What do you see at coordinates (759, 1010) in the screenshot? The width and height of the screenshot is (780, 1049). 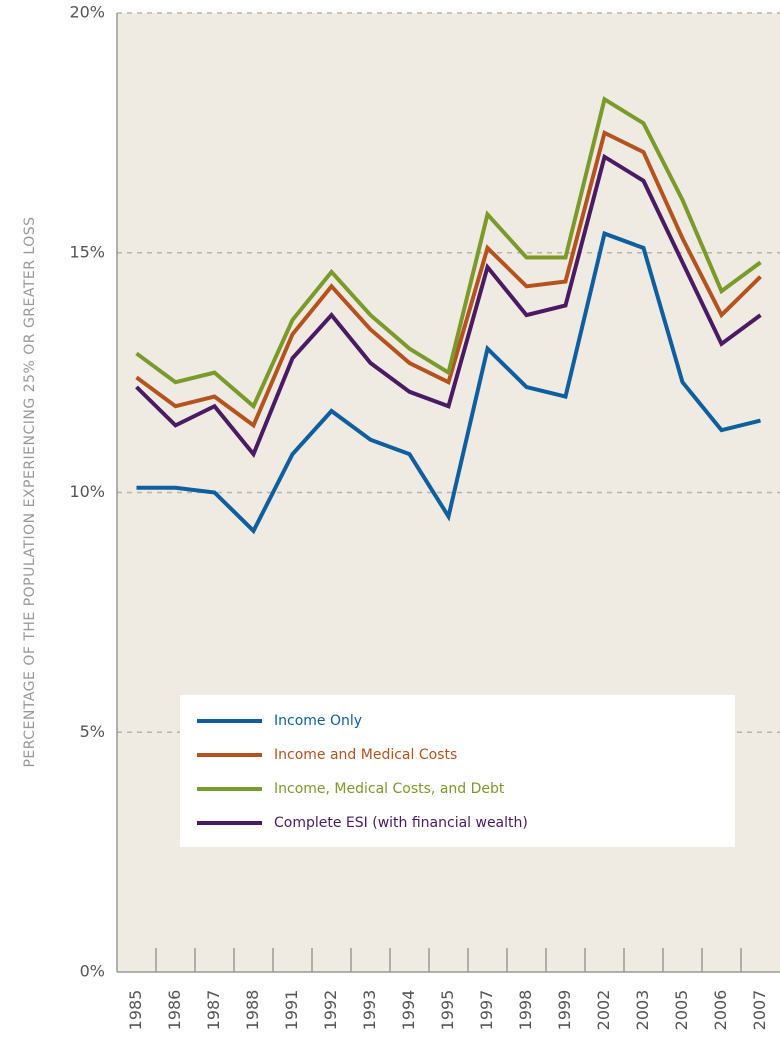 I see `x-tick-label: 2007` at bounding box center [759, 1010].